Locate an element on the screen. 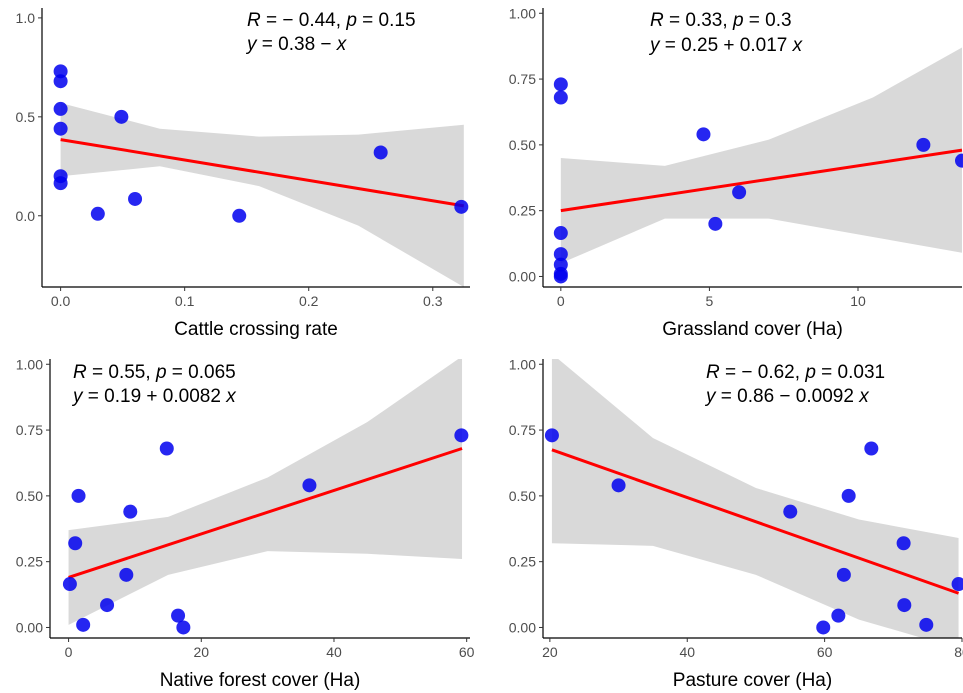 Image resolution: width=963 pixels, height=693 pixels. equation-annotation: y = 0.25 + 0.017 x is located at coordinates (726, 45).